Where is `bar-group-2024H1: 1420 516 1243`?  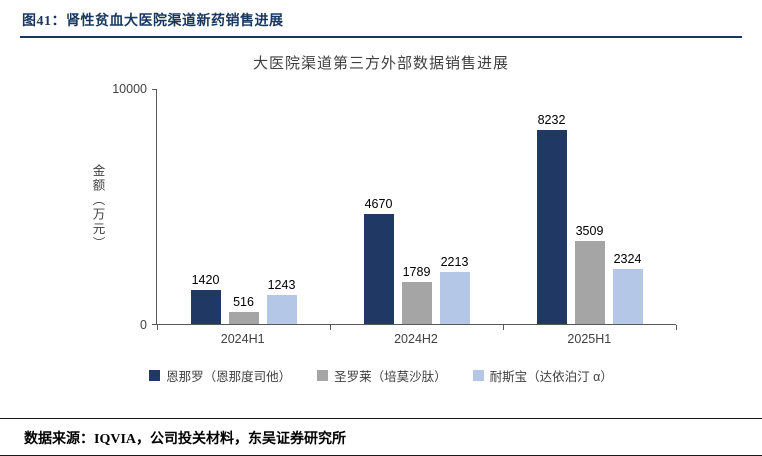 bar-group-2024H1: 1420 516 1243 is located at coordinates (243, 298).